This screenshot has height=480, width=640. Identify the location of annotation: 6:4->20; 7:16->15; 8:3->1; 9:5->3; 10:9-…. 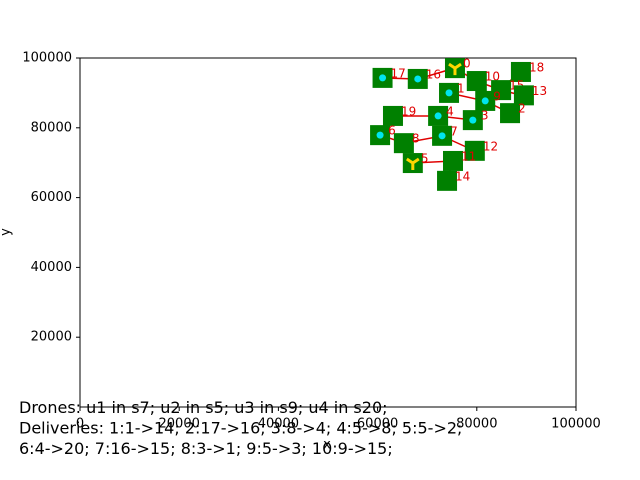
(206, 448).